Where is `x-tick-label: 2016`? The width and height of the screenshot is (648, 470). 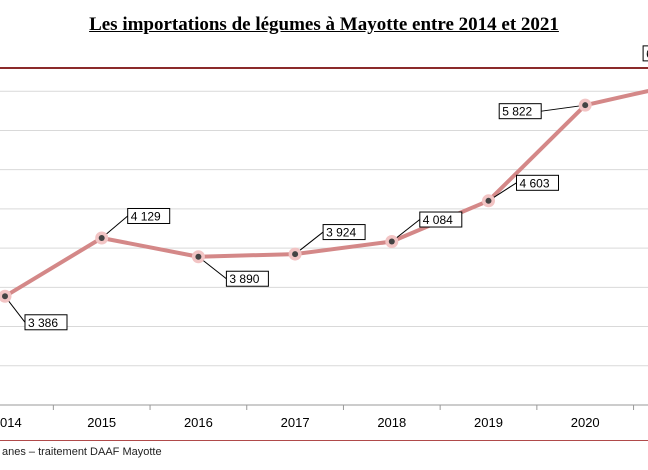
x-tick-label: 2016 is located at coordinates (198, 422).